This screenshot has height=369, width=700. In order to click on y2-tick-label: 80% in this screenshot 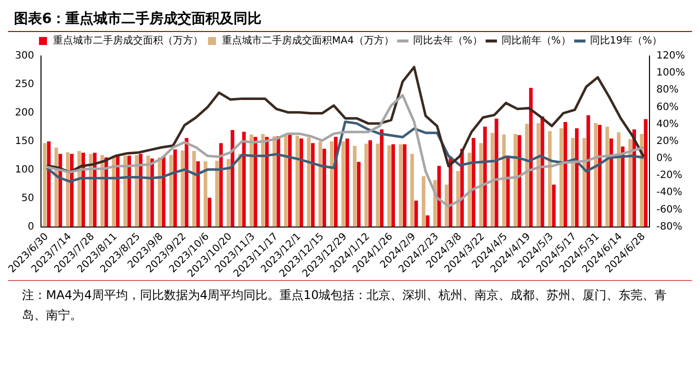, I will do `click(667, 90)`.